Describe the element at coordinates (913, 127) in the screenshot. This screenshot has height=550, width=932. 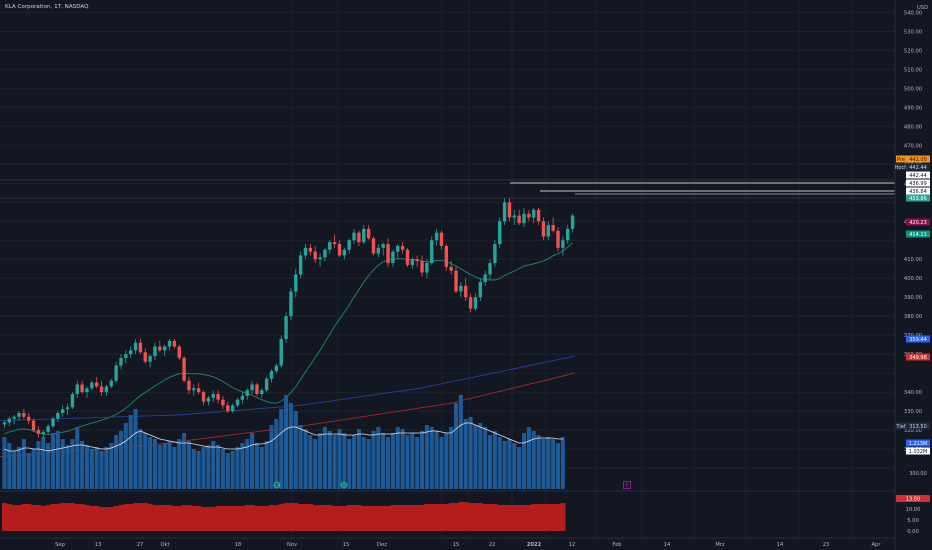
I see `price-tick-label: 480.00` at that location.